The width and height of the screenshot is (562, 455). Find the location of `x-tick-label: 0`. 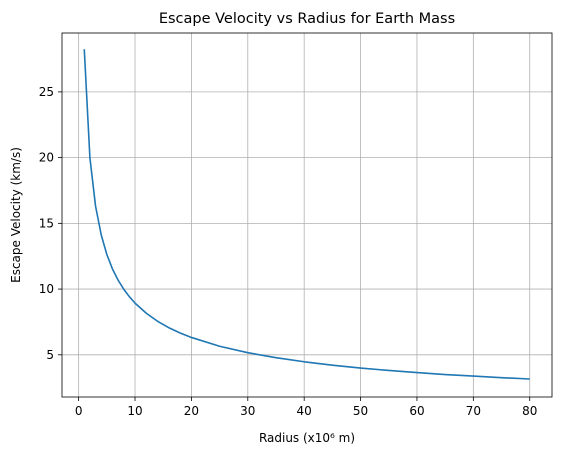

x-tick-label: 0 is located at coordinates (79, 411).